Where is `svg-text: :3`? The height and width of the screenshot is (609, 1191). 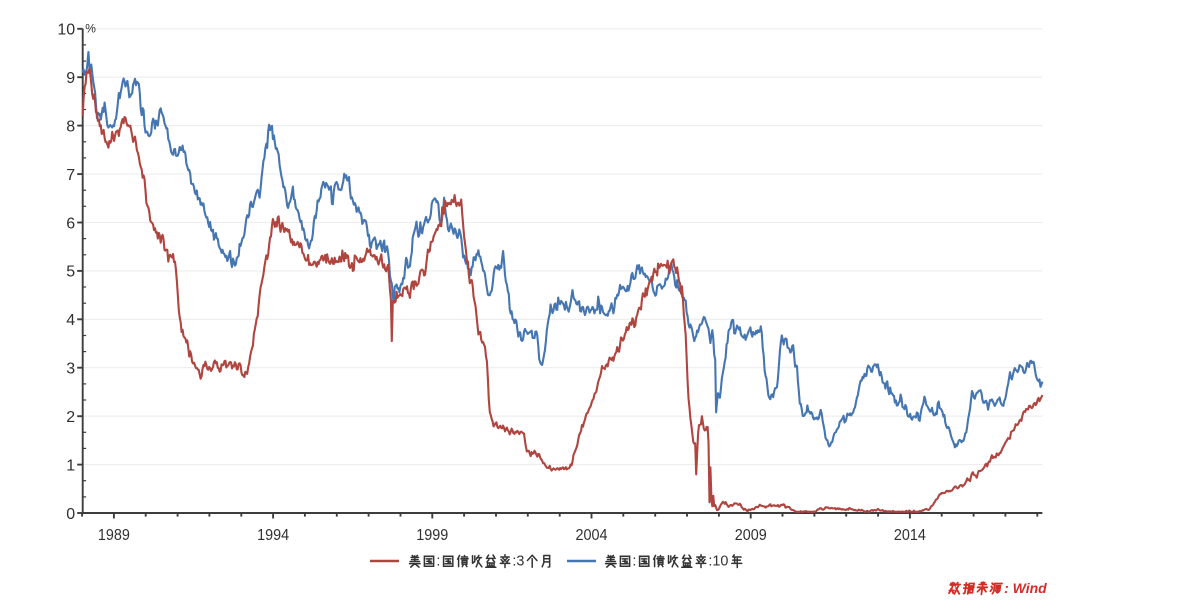
svg-text: :3 is located at coordinates (518, 562).